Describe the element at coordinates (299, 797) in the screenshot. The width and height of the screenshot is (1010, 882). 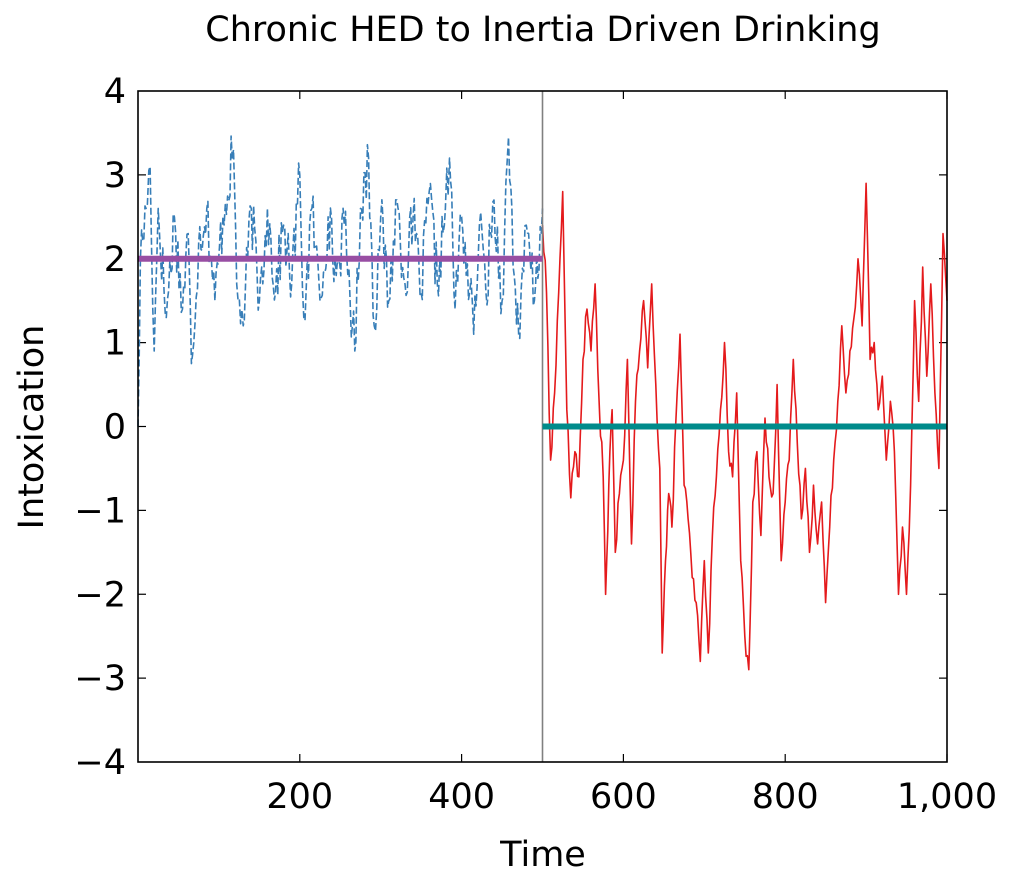
I see `x-tick-label: 200` at that location.